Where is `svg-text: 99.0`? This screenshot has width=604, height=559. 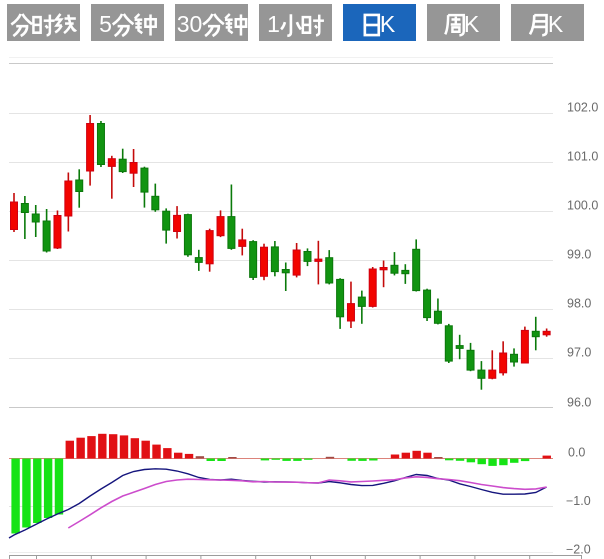 svg-text: 99.0 is located at coordinates (579, 254).